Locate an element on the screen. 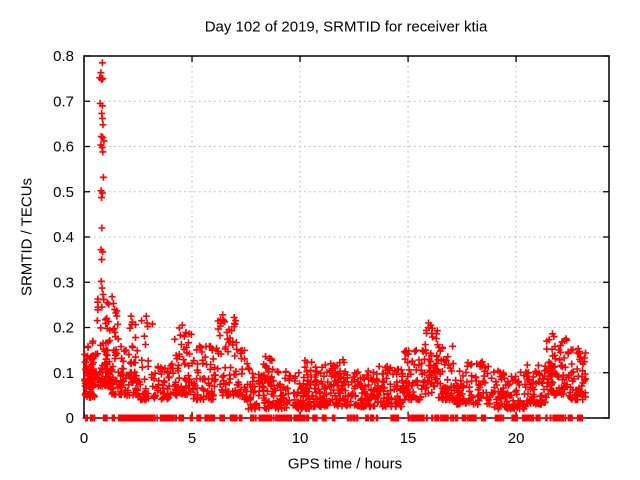 Image resolution: width=640 pixels, height=480 pixels. y-axis-title: SRMTID / TECUs is located at coordinates (27, 237).